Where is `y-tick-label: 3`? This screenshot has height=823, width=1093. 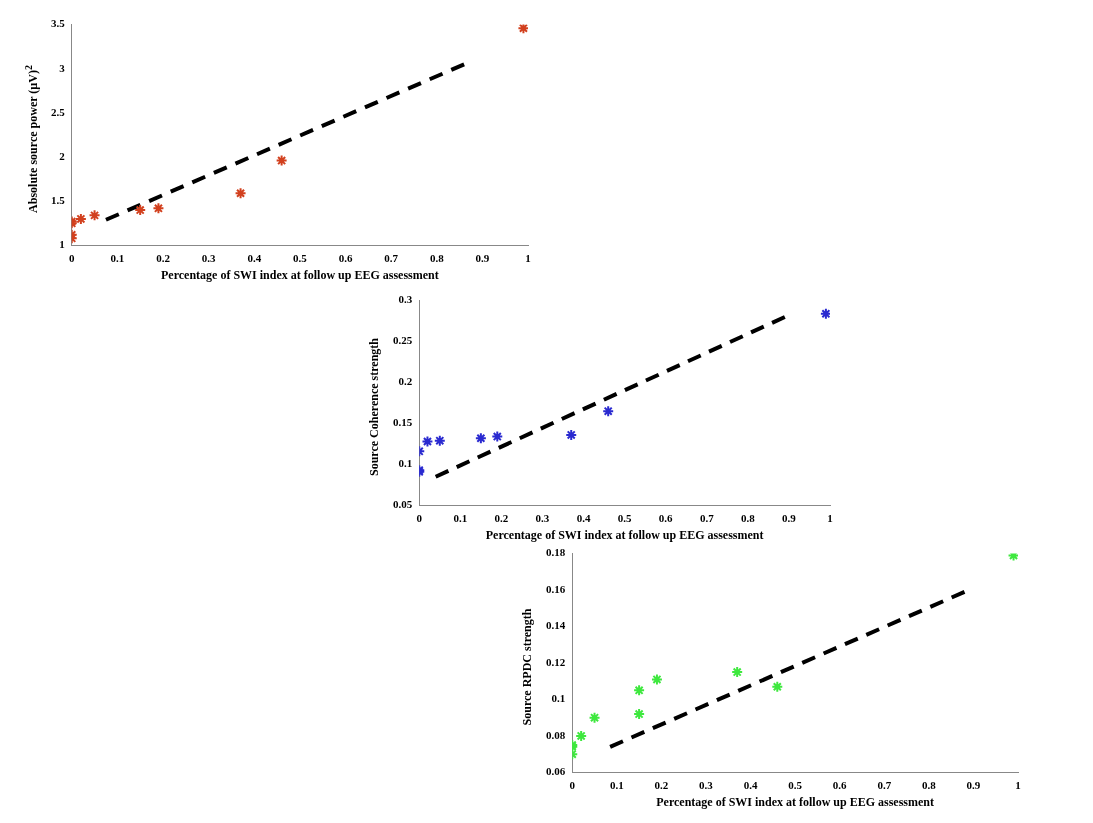 y-tick-label: 3 is located at coordinates (62, 67).